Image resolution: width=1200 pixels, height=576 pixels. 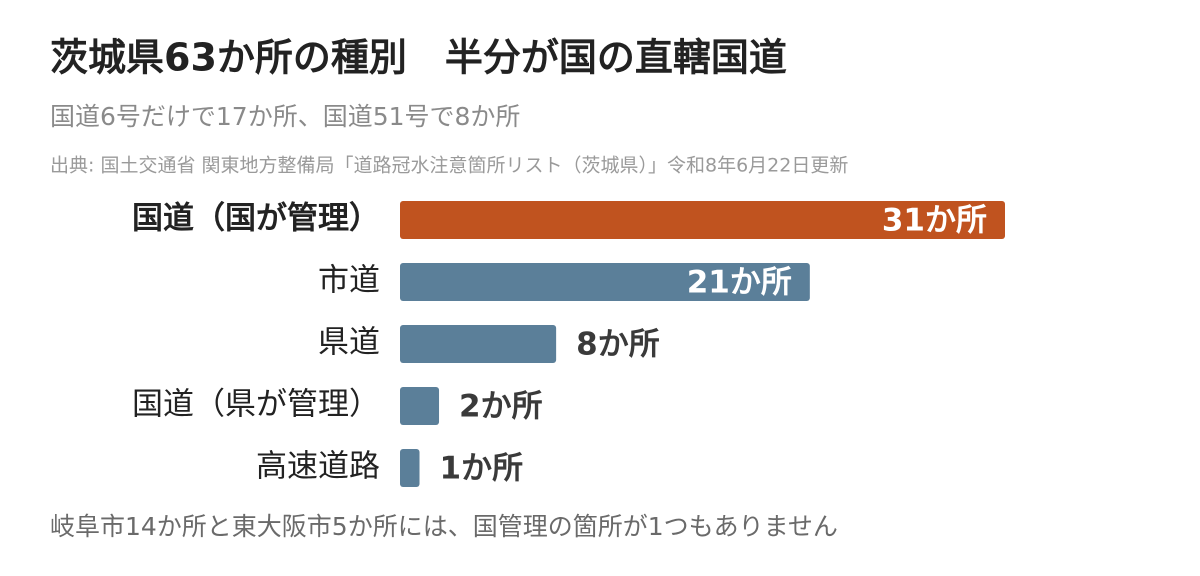 I want to click on chart-title: 茨城県63か所の種別 半分が国の直轄国道, so click(x=418, y=58).